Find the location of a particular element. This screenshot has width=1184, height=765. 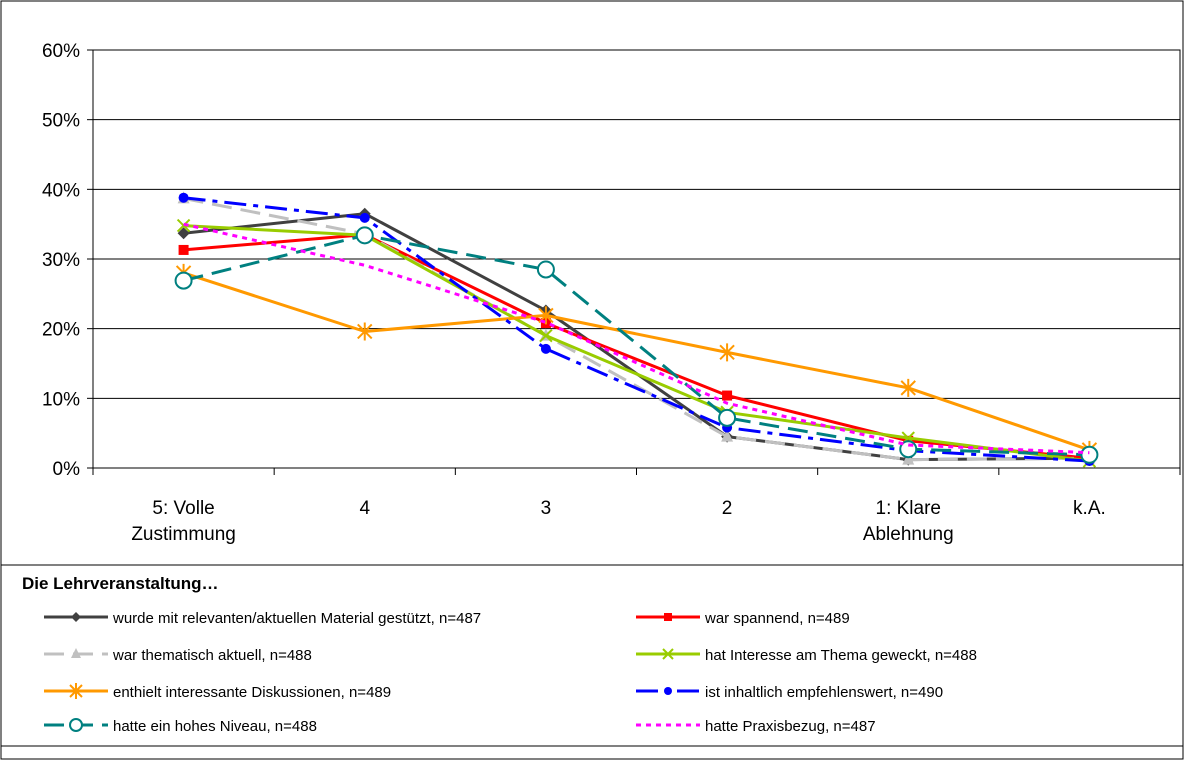

legend-item: war thematisch aktuell, n=488 is located at coordinates (178, 655).